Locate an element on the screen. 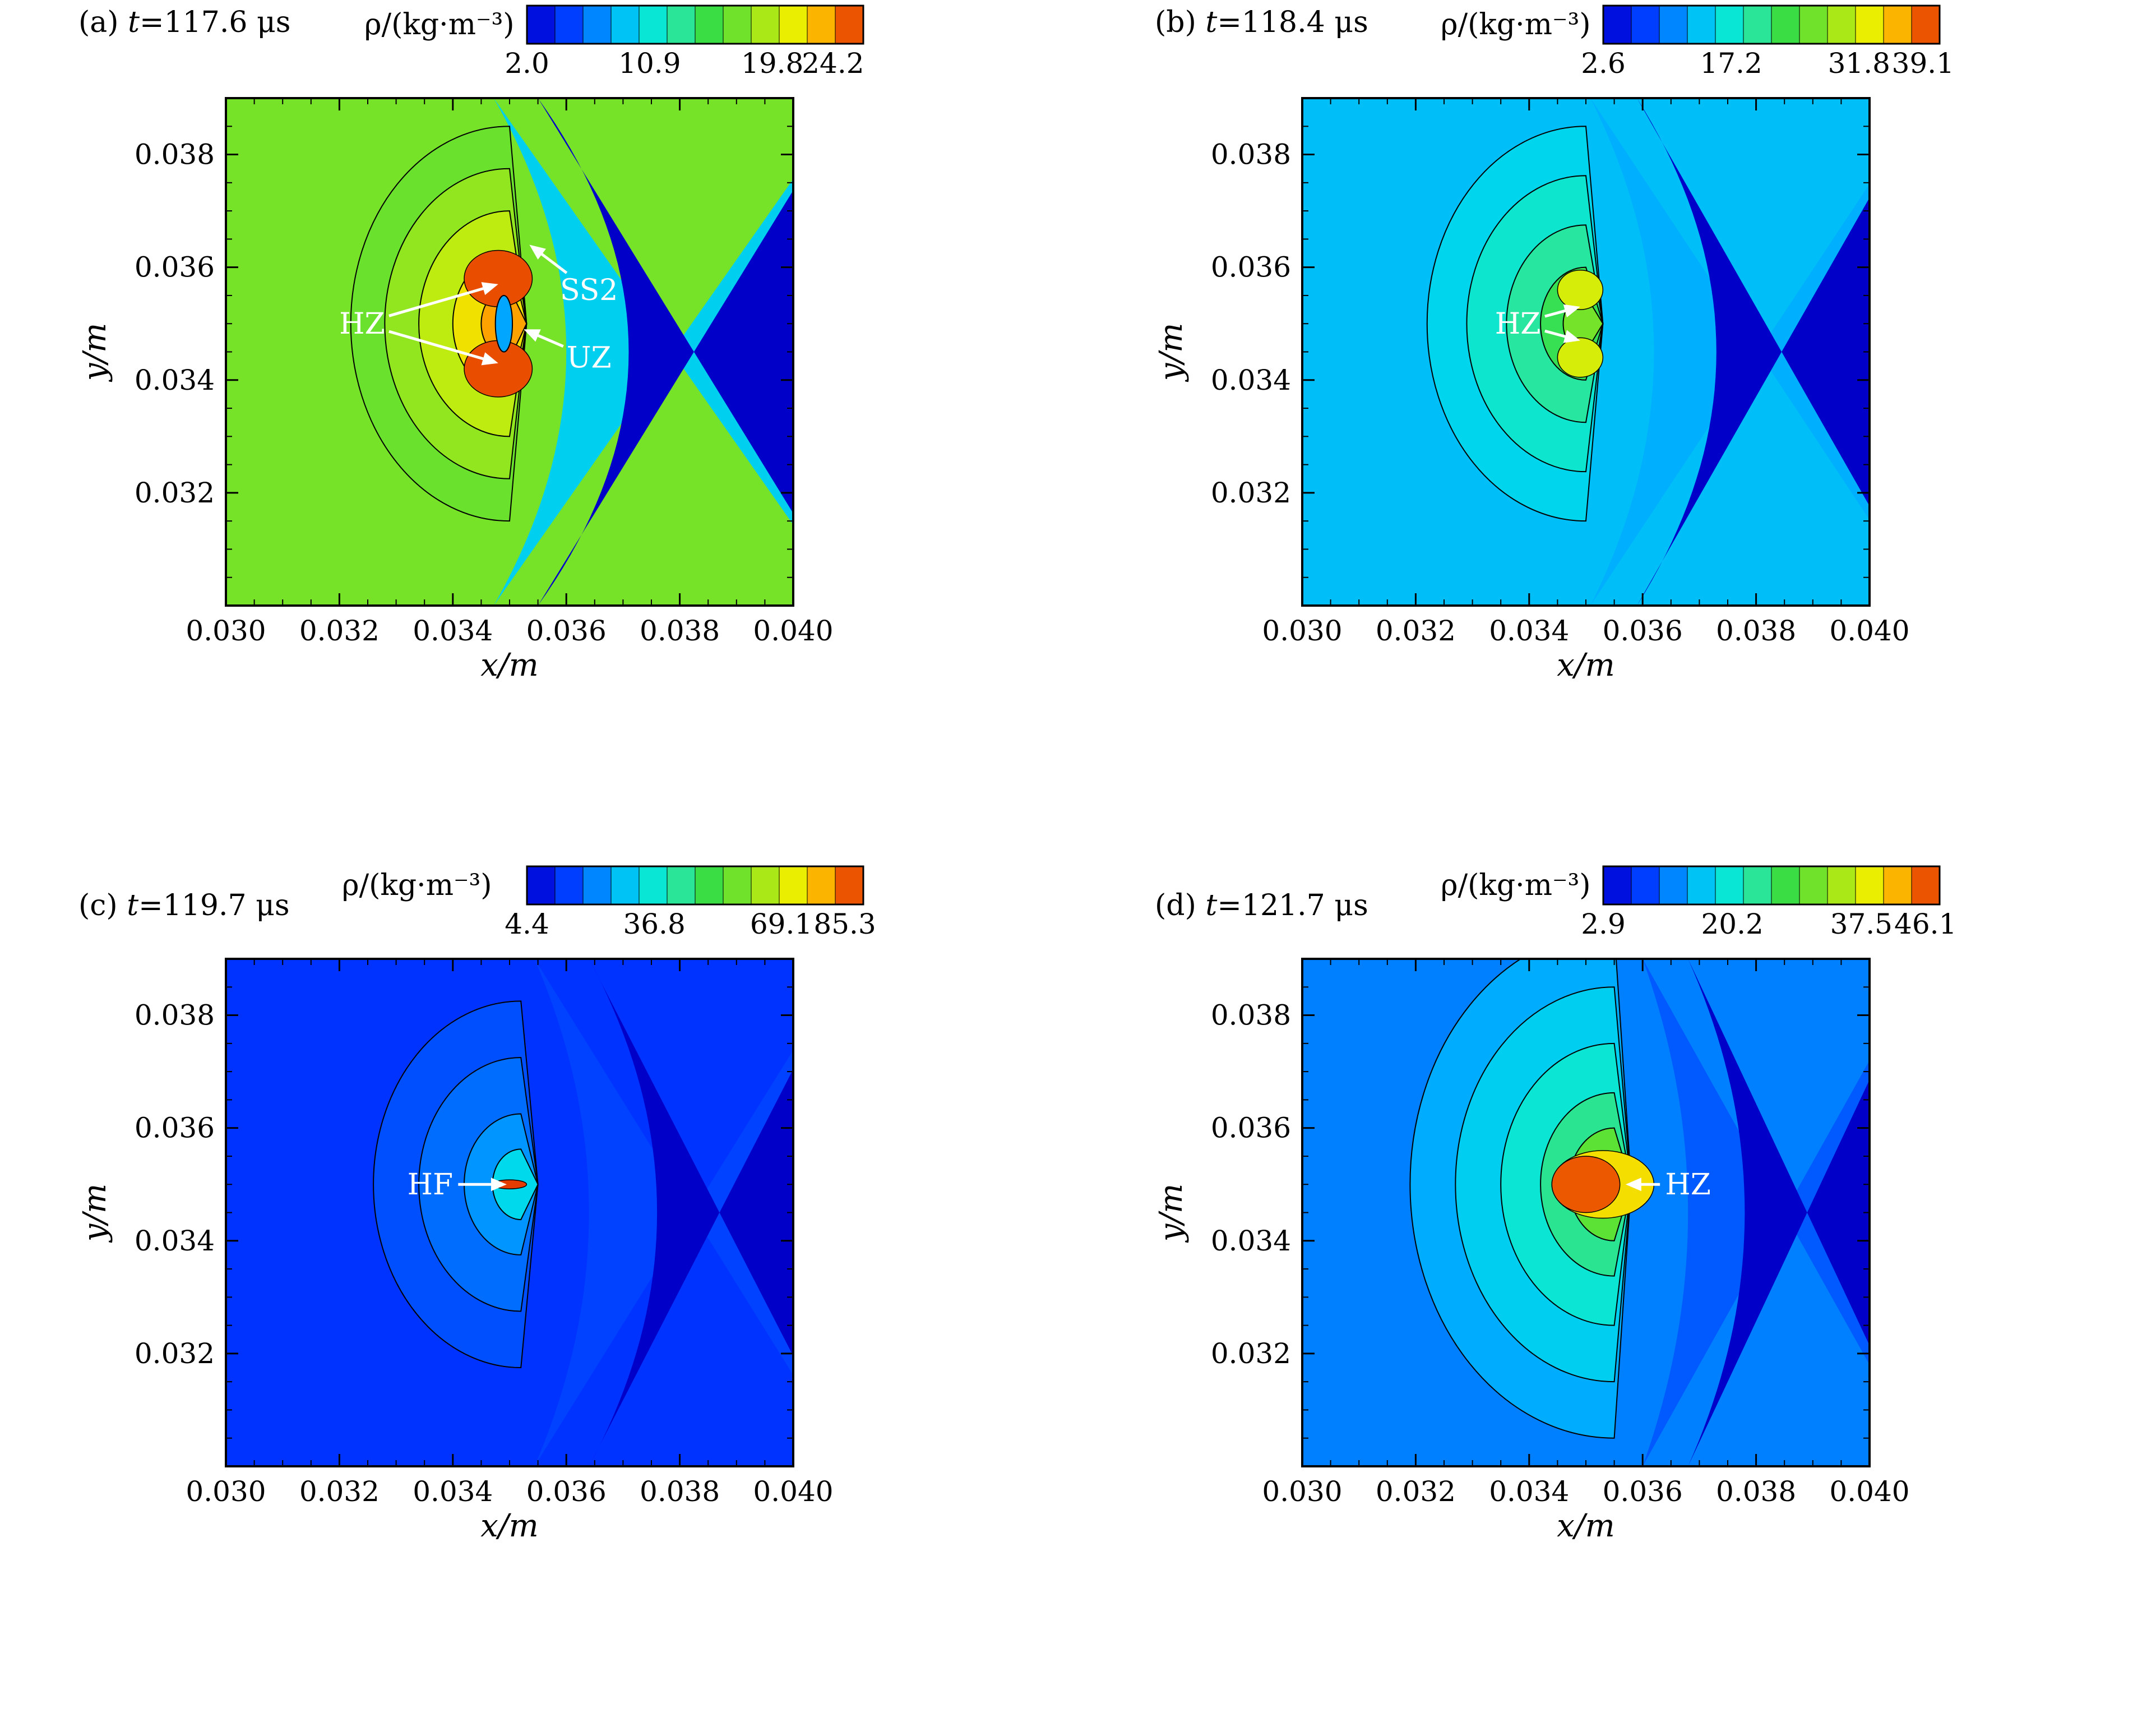  panel-title: (c) t=119.7 μs is located at coordinates (184, 905).